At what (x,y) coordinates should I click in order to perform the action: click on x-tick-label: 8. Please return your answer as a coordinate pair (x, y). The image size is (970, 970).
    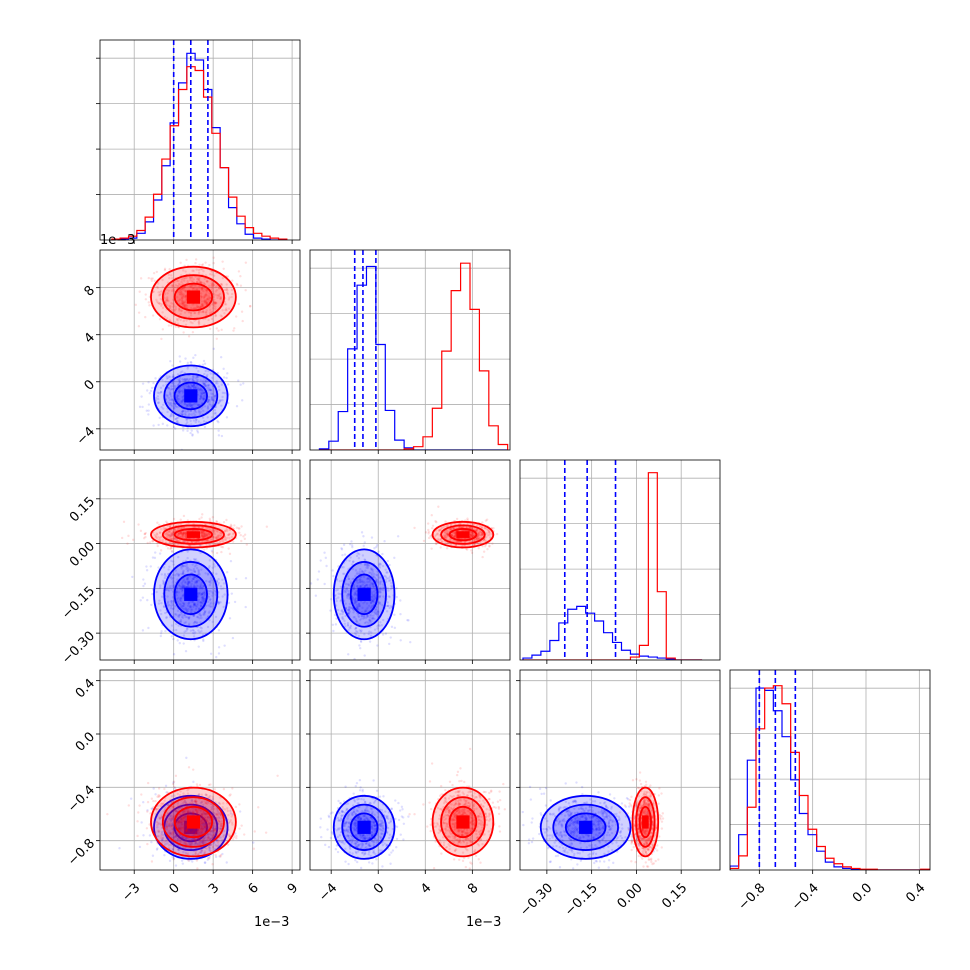
    Looking at the image, I should click on (473, 889).